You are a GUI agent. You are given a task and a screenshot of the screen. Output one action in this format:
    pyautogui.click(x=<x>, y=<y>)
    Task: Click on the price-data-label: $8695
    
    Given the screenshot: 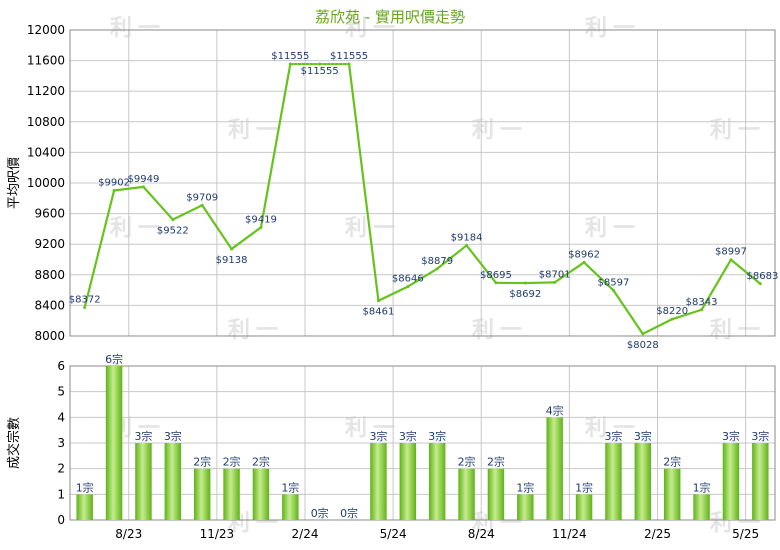 What is the action you would take?
    pyautogui.click(x=496, y=275)
    